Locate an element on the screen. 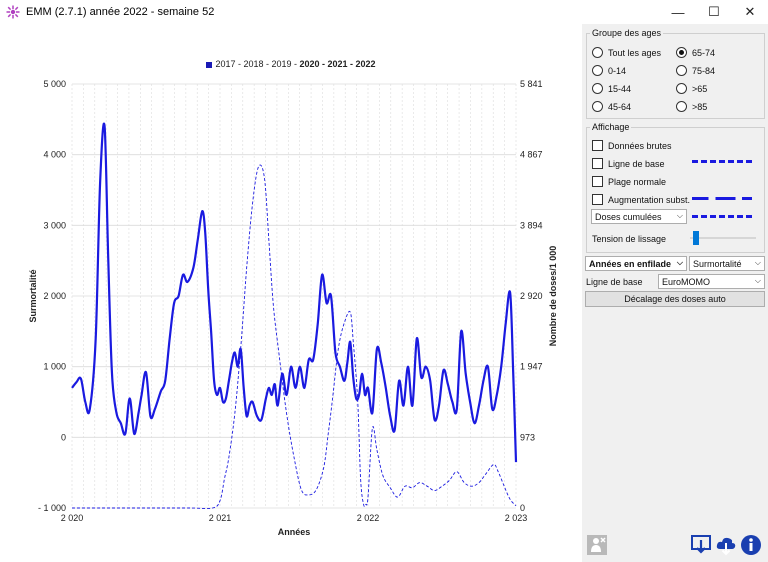  y2-tick-label: 3 894 is located at coordinates (531, 225).